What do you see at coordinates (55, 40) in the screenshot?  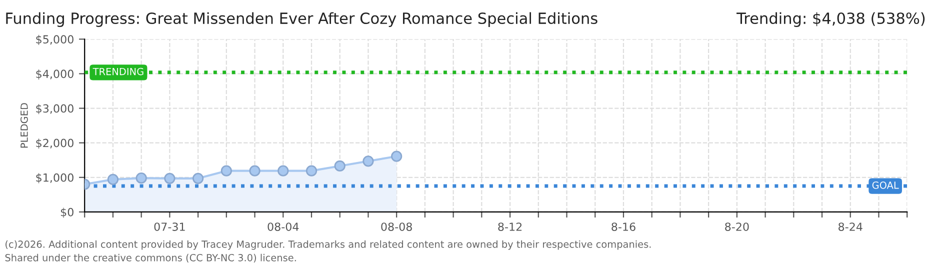 I see `y-tick-label: $5,000` at bounding box center [55, 40].